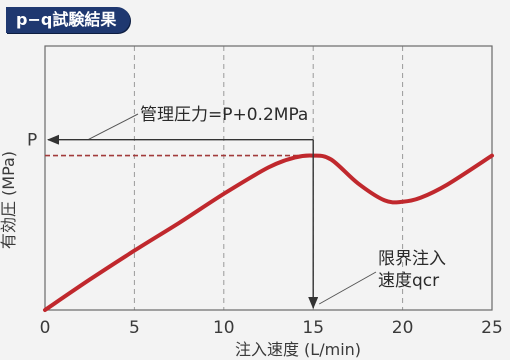 Image resolution: width=510 pixels, height=360 pixels. What do you see at coordinates (134, 328) in the screenshot?
I see `x-tick-label-5: 5` at bounding box center [134, 328].